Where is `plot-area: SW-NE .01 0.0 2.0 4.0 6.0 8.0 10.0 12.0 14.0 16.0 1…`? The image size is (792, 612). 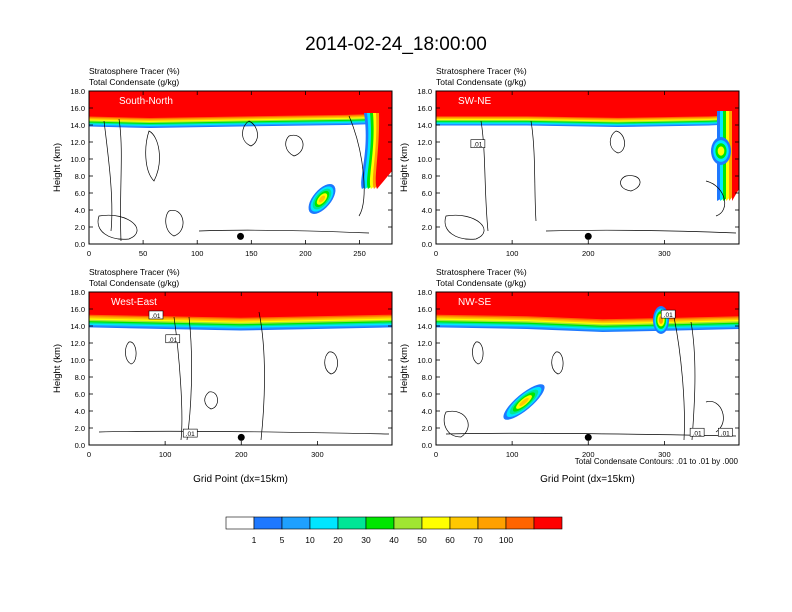
plot-area: SW-NE .01 0.0 2.0 4.0 6.0 8.0 10.0 12.0 14.0 16.0 1… is located at coordinates (578, 172).